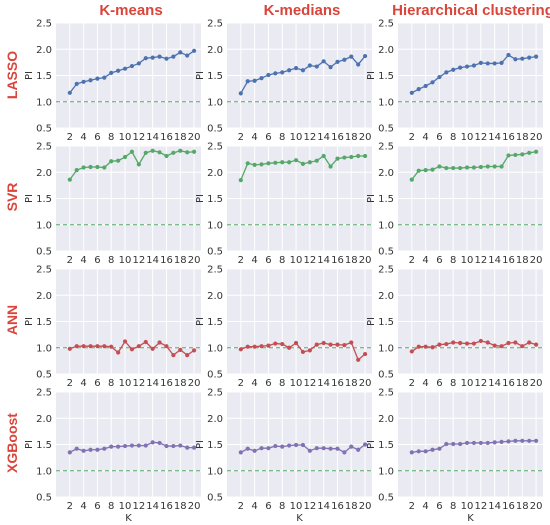 The width and height of the screenshot is (550, 525). Describe the element at coordinates (70, 137) in the screenshot. I see `x-tick-label: 2` at that location.